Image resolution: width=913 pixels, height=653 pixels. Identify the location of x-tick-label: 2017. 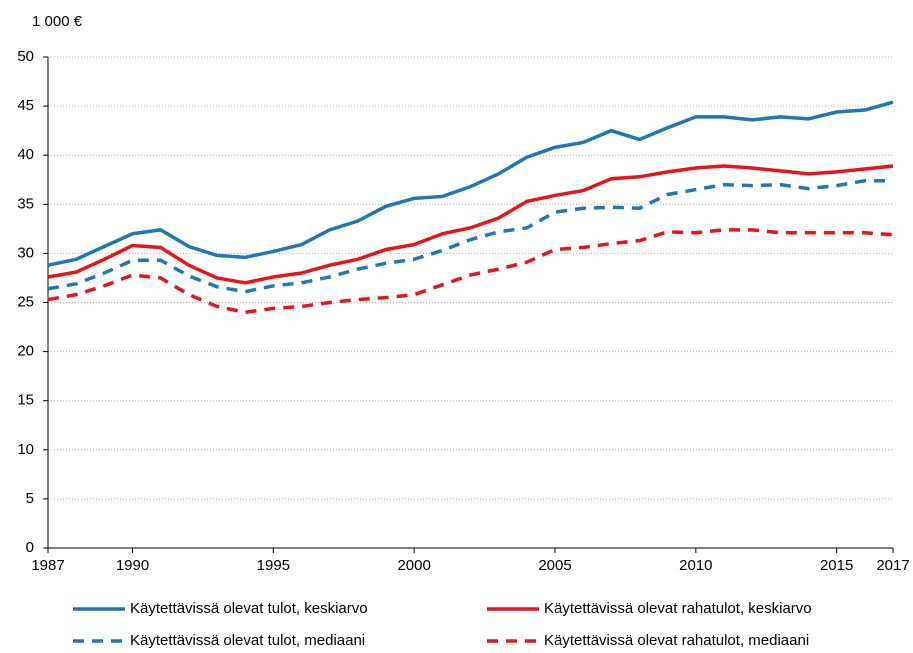
(892, 565).